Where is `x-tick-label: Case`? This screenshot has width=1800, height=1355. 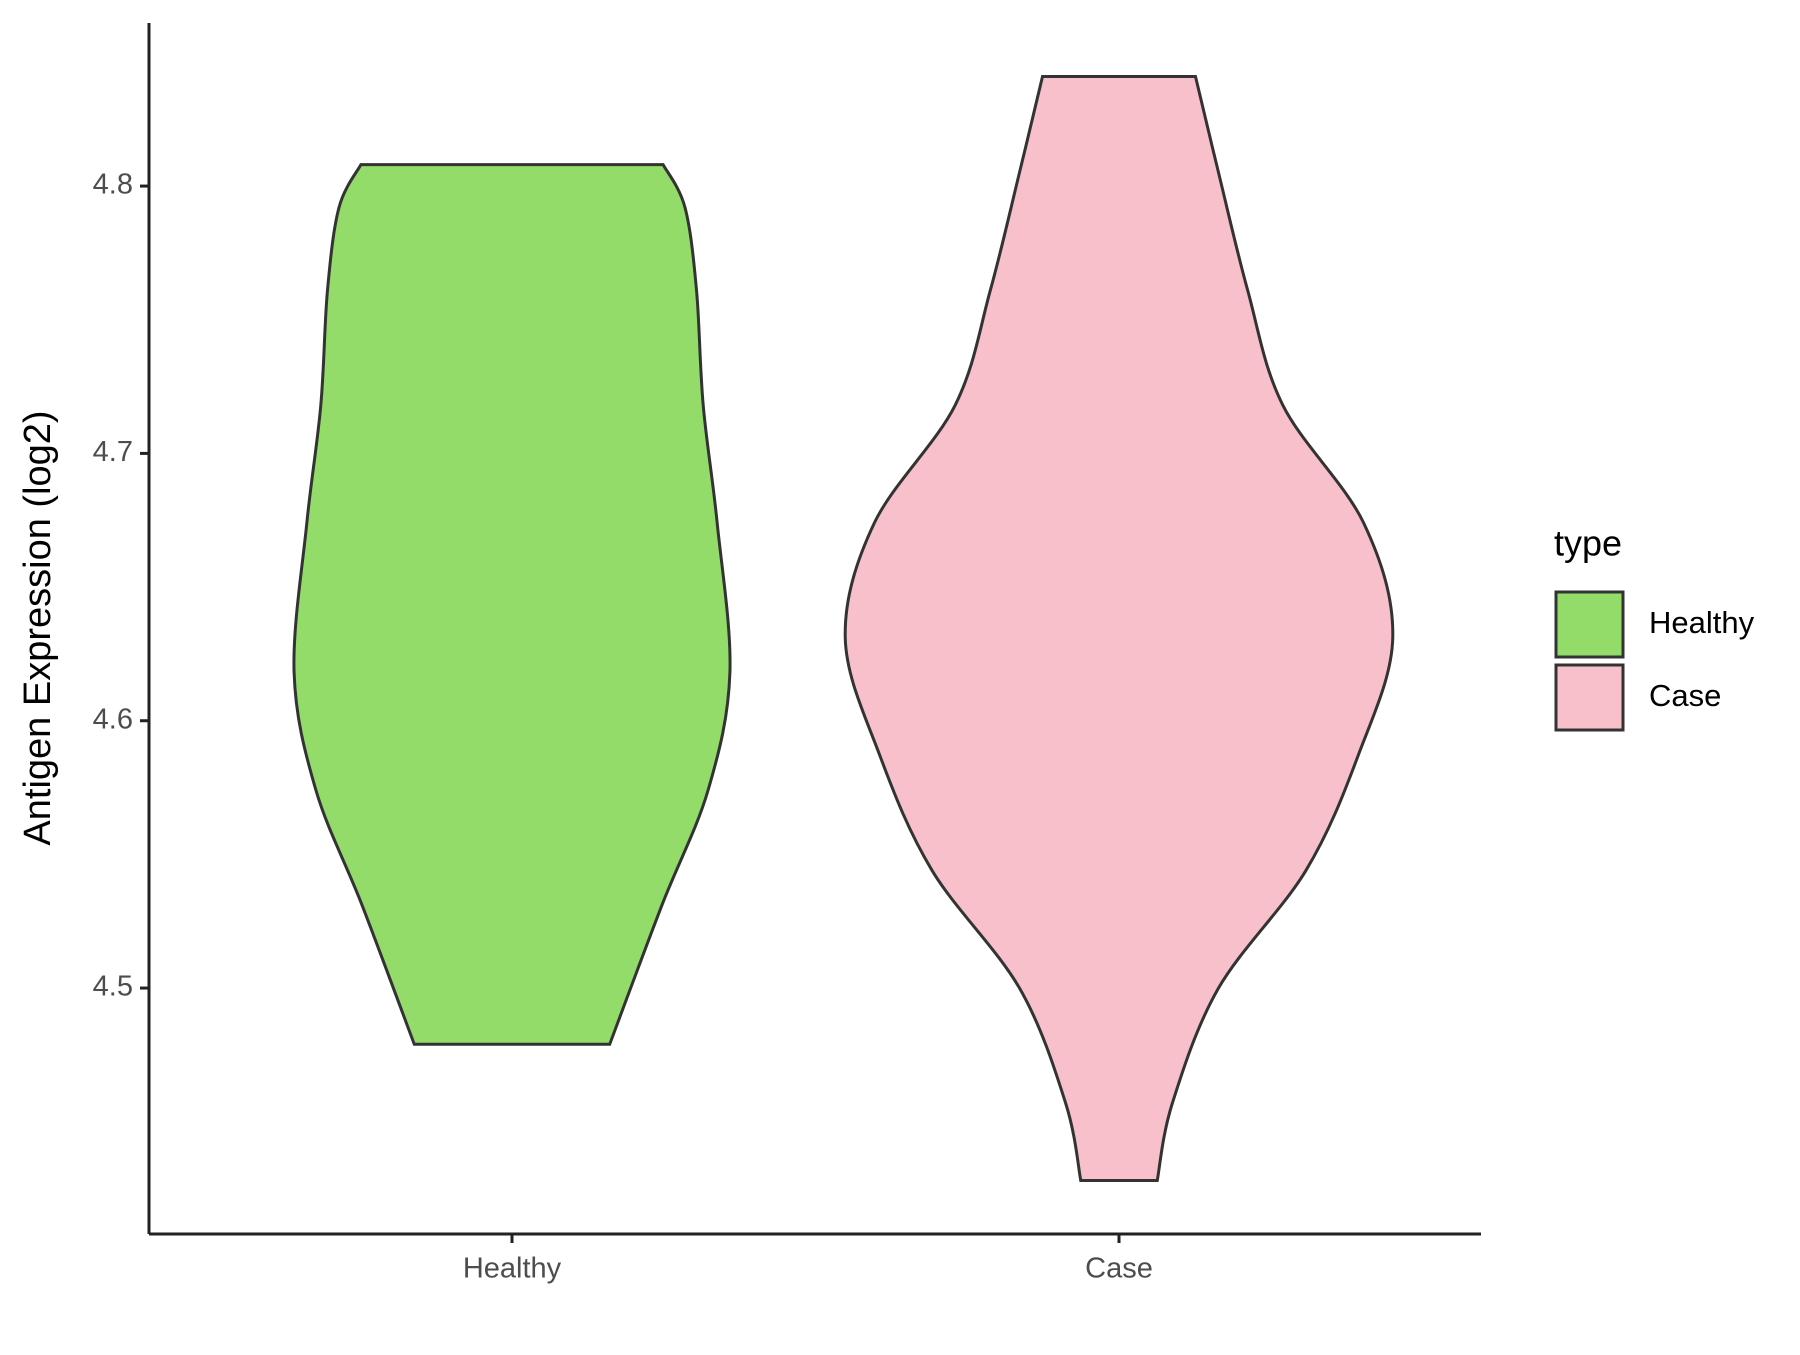 x-tick-label: Case is located at coordinates (1119, 1269).